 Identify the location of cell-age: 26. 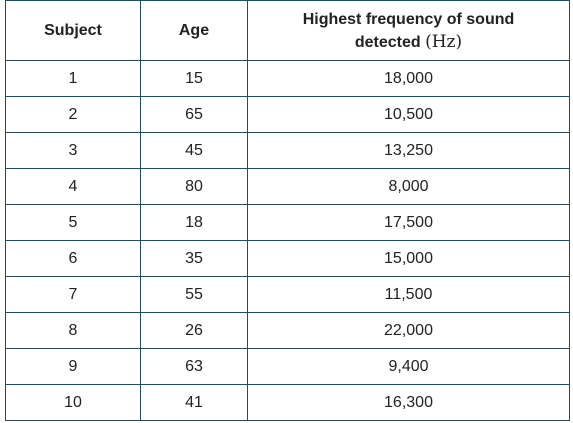
(194, 330).